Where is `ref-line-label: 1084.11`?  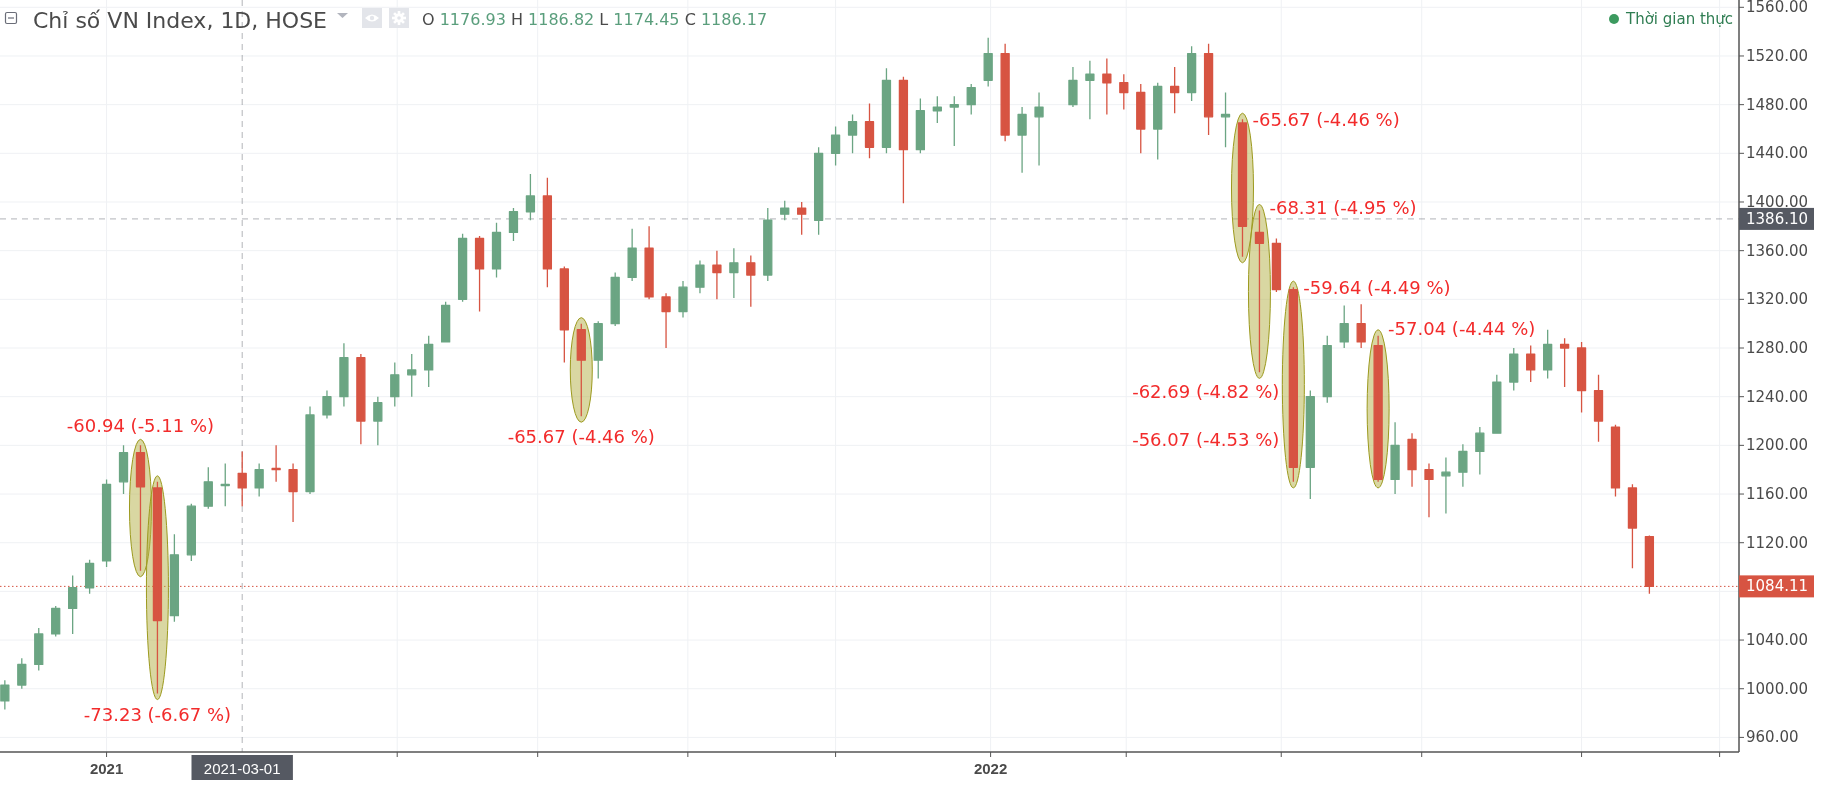 ref-line-label: 1084.11 is located at coordinates (1777, 586).